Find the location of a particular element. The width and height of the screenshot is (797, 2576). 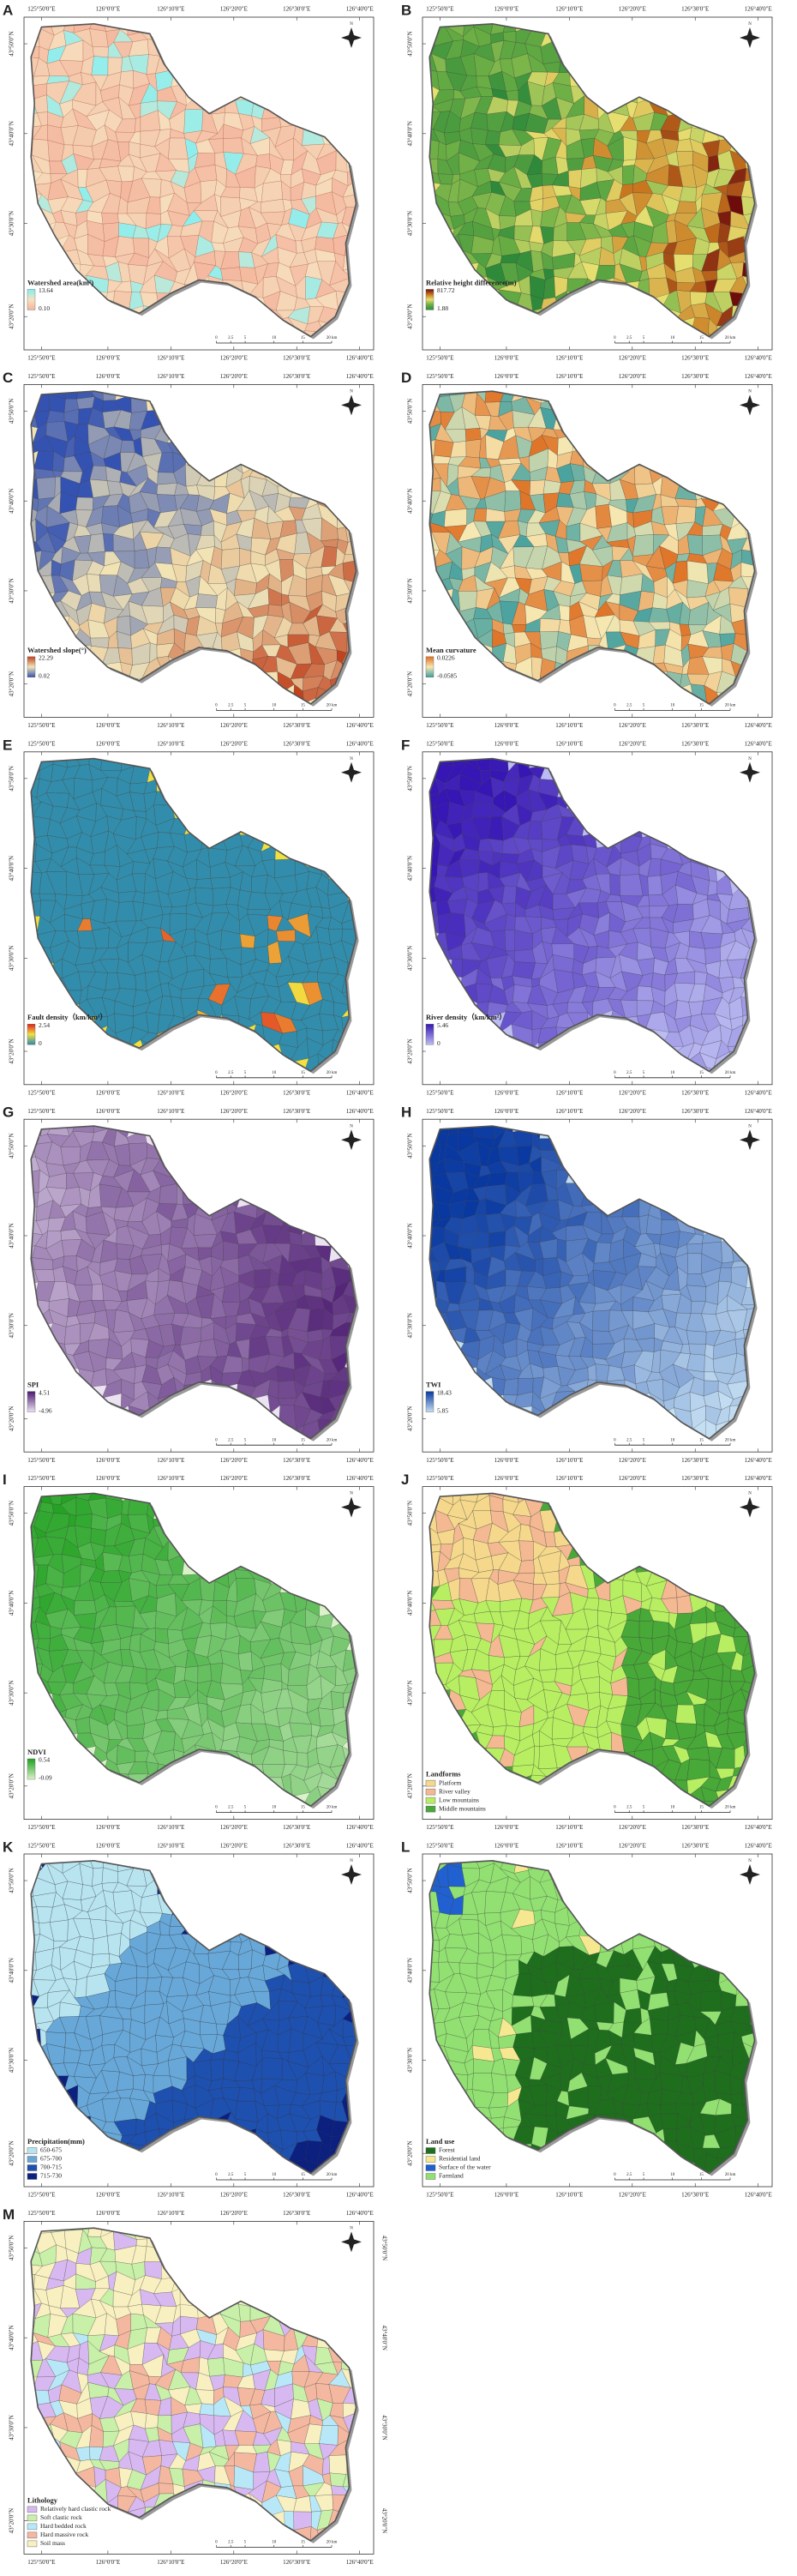

legend-max: 2.54 is located at coordinates (44, 1025).